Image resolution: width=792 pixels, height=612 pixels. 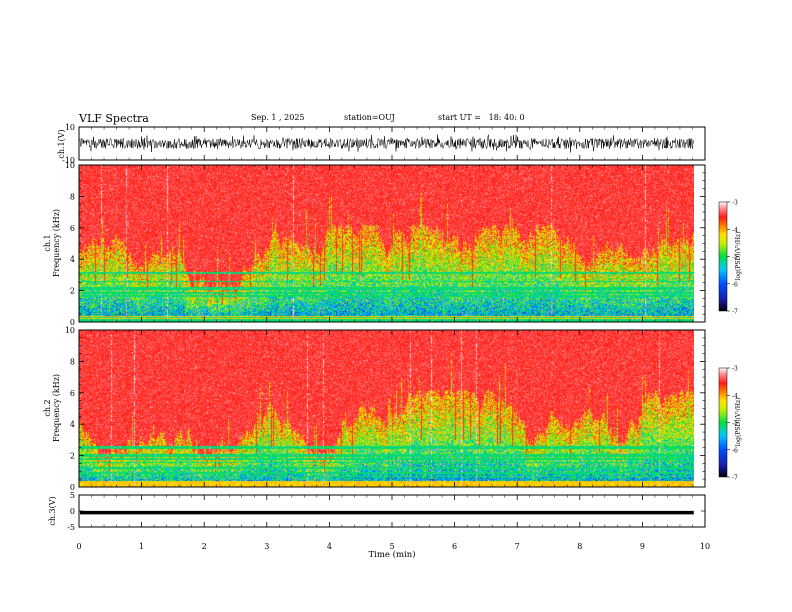 What do you see at coordinates (481, 117) in the screenshot?
I see `start-time-label: start UT = 18: 40: 0` at bounding box center [481, 117].